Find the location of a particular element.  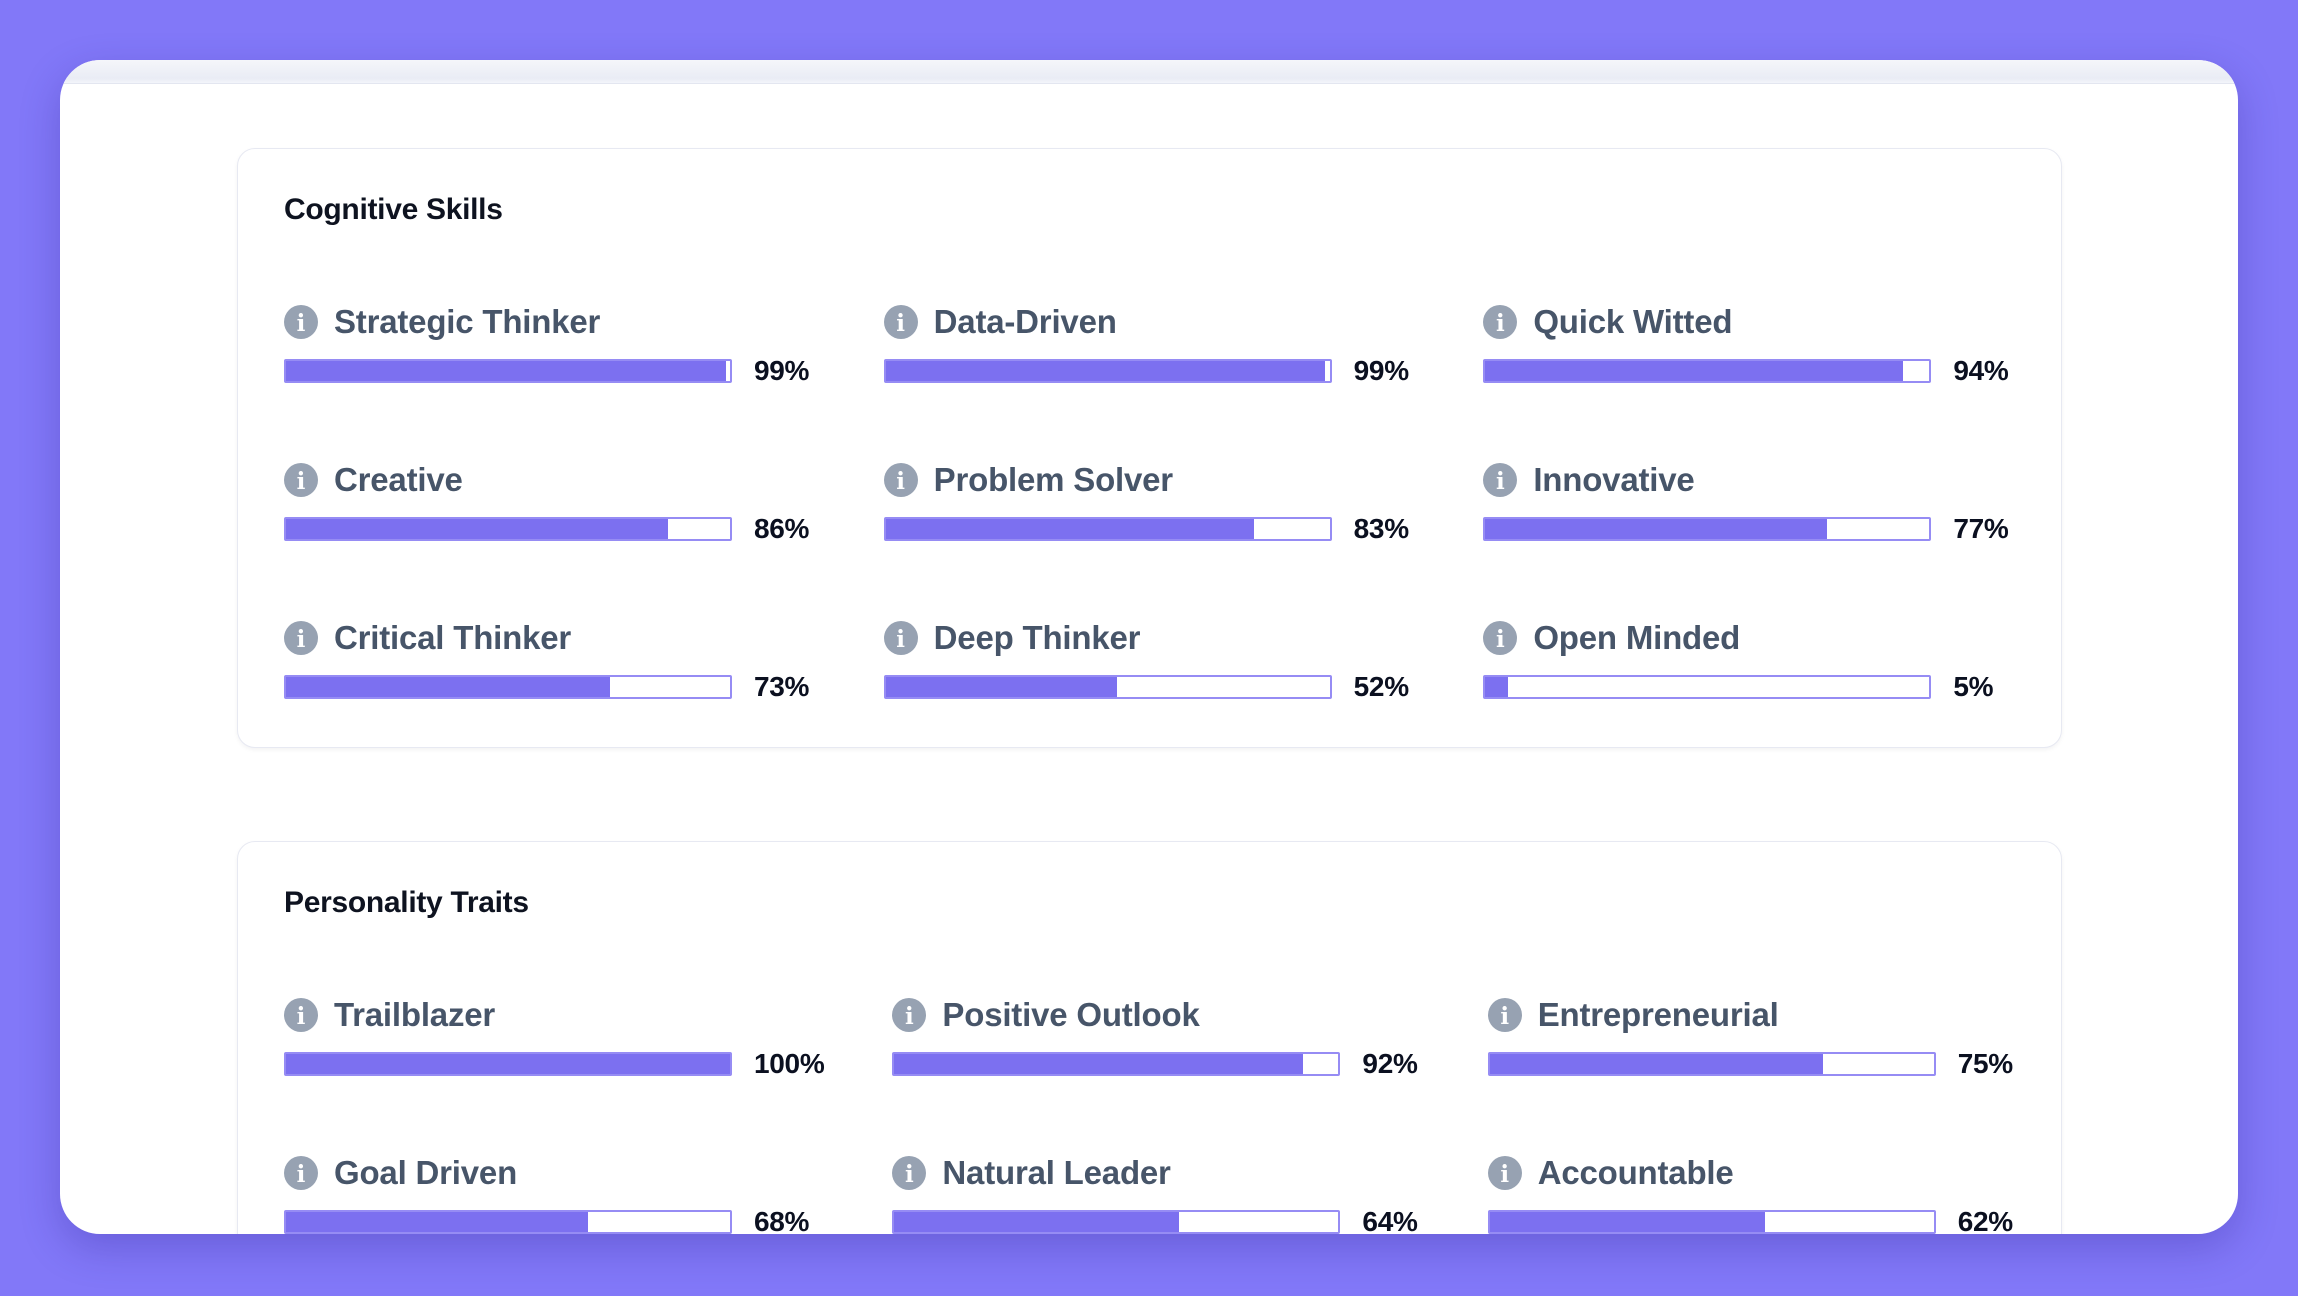

skill-item: i Positive Outlook 92% is located at coordinates (1155, 1038).